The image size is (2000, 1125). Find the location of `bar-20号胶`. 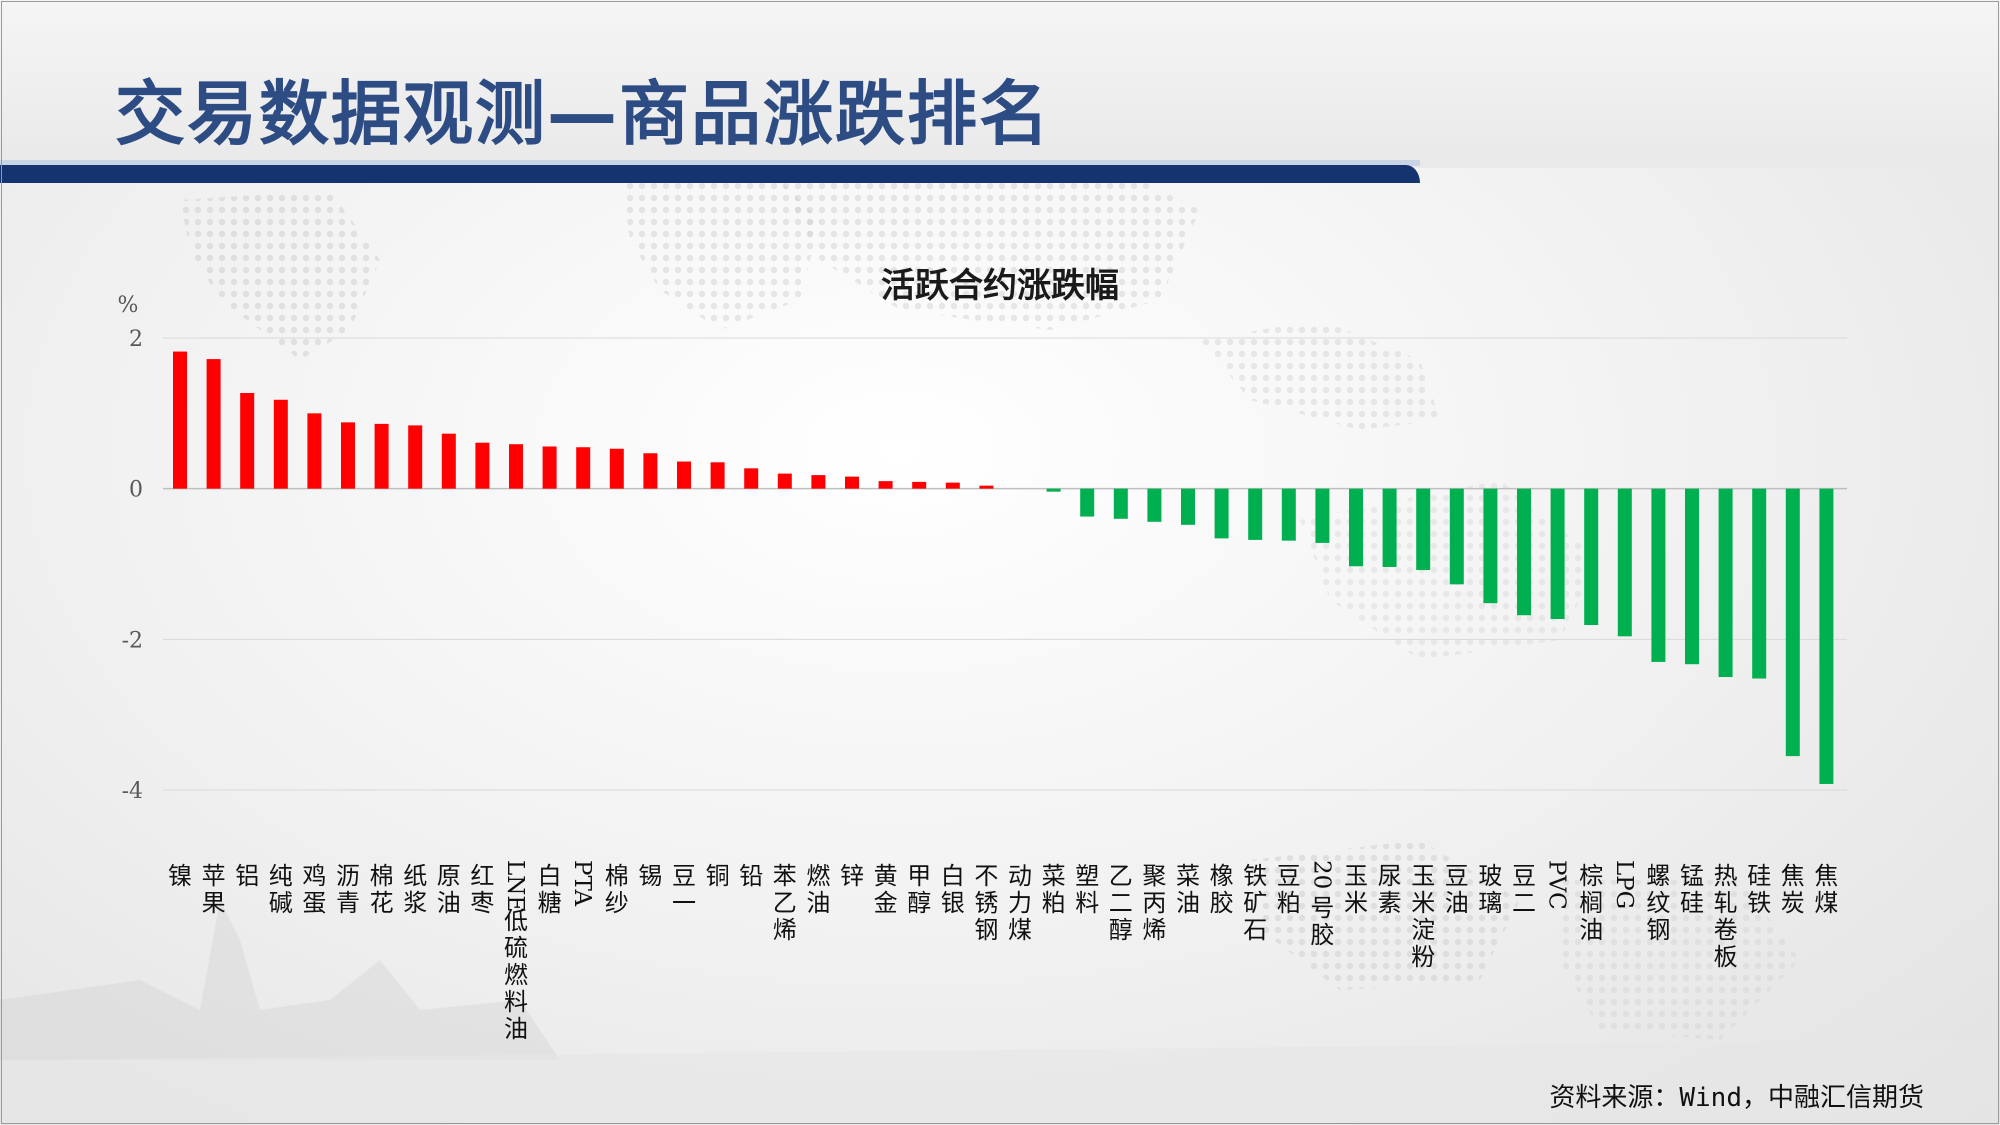

bar-20号胶 is located at coordinates (1322, 515).